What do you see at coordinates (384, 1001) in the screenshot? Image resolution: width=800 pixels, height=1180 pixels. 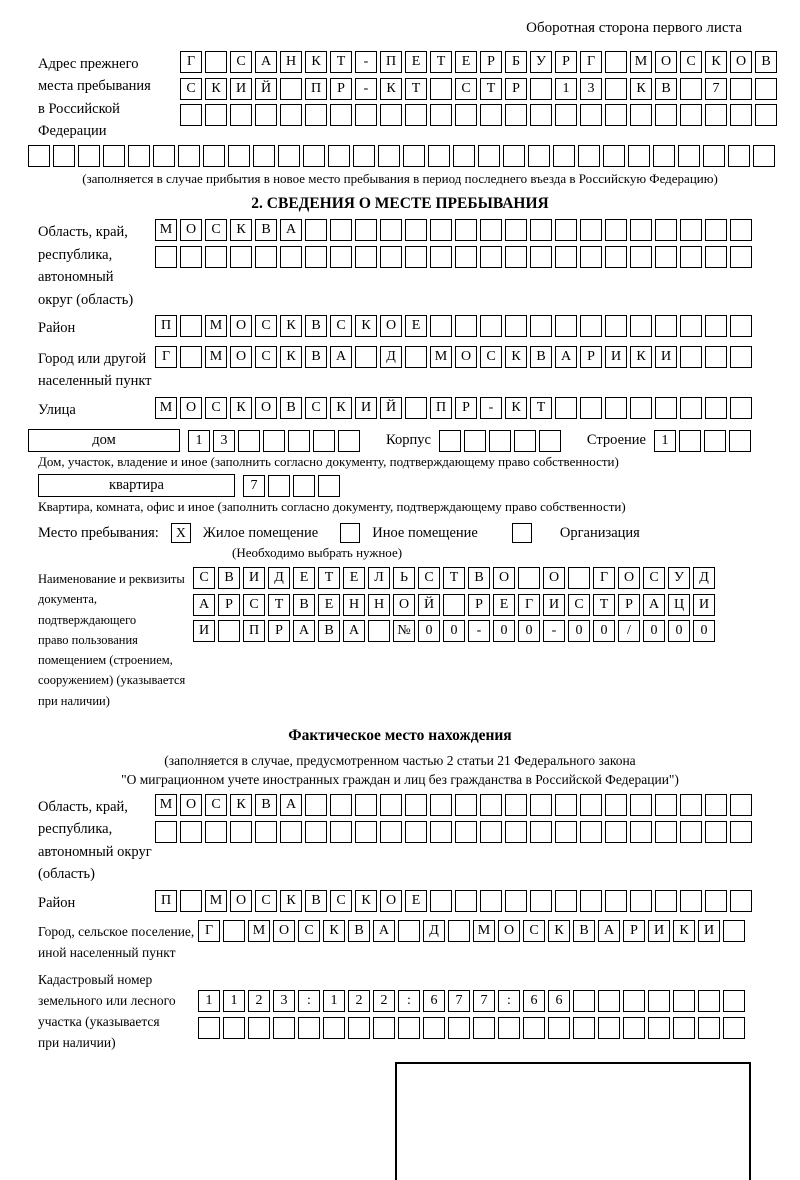 I see `char-cell: 2` at bounding box center [384, 1001].